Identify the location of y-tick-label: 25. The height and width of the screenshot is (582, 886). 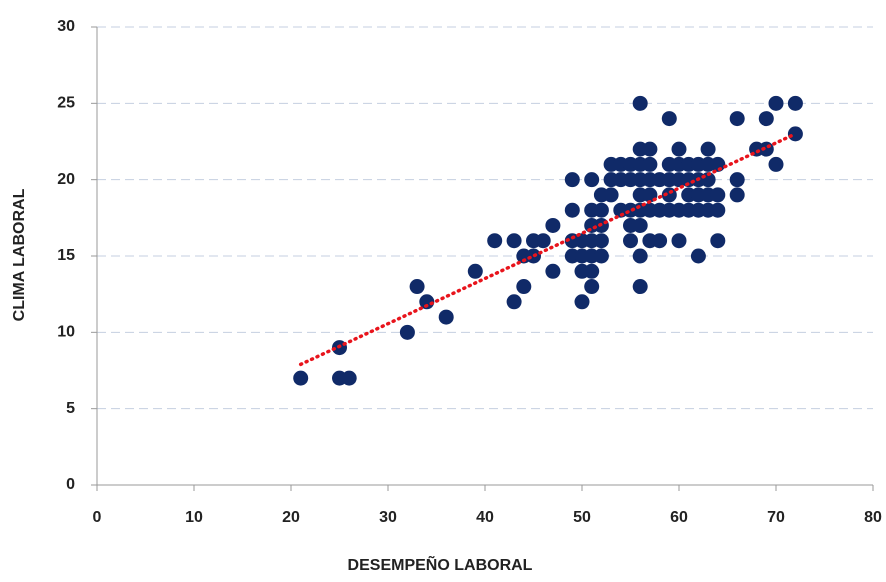
(66, 103).